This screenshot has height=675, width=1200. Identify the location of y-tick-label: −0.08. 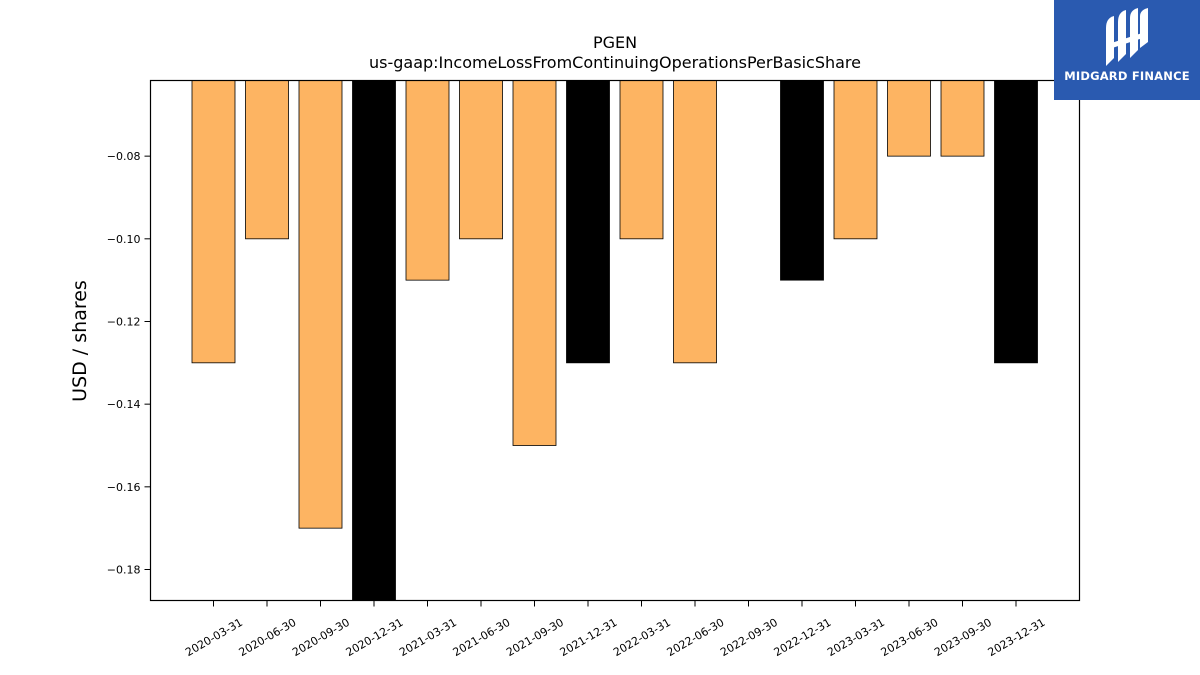
(124, 156).